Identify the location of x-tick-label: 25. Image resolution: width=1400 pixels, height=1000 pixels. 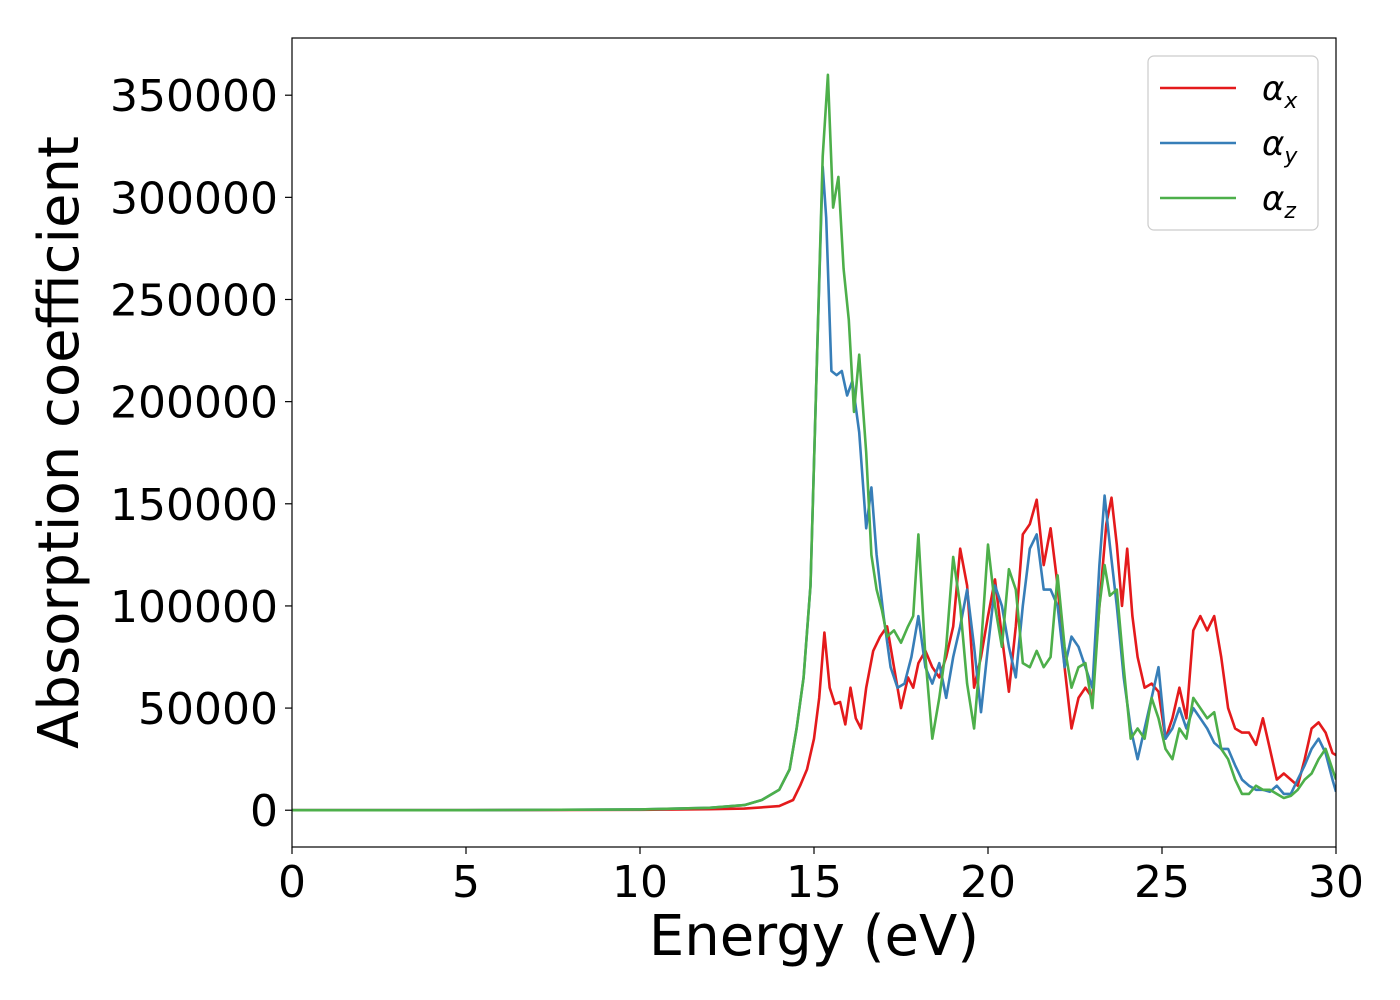
(1162, 882).